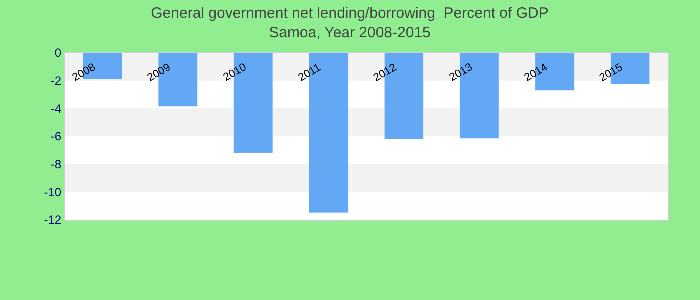  What do you see at coordinates (461, 72) in the screenshot?
I see `x-tick-label: 2013` at bounding box center [461, 72].